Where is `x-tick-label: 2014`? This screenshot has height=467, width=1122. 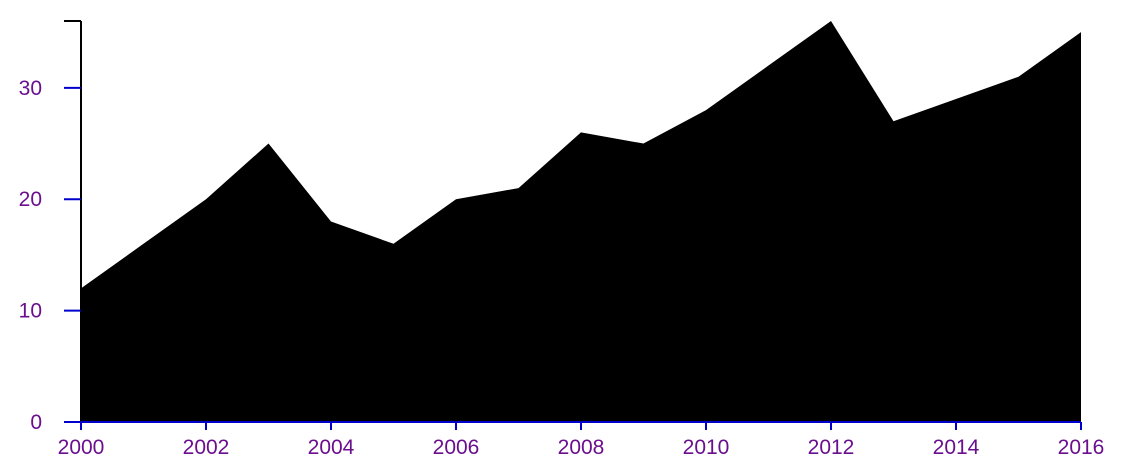
x-tick-label: 2014 is located at coordinates (956, 447).